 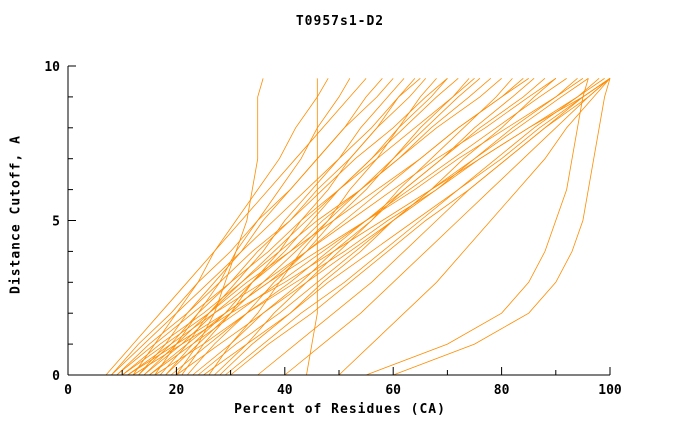 What do you see at coordinates (340, 21) in the screenshot?
I see `chart-title: T0957s1-D2` at bounding box center [340, 21].